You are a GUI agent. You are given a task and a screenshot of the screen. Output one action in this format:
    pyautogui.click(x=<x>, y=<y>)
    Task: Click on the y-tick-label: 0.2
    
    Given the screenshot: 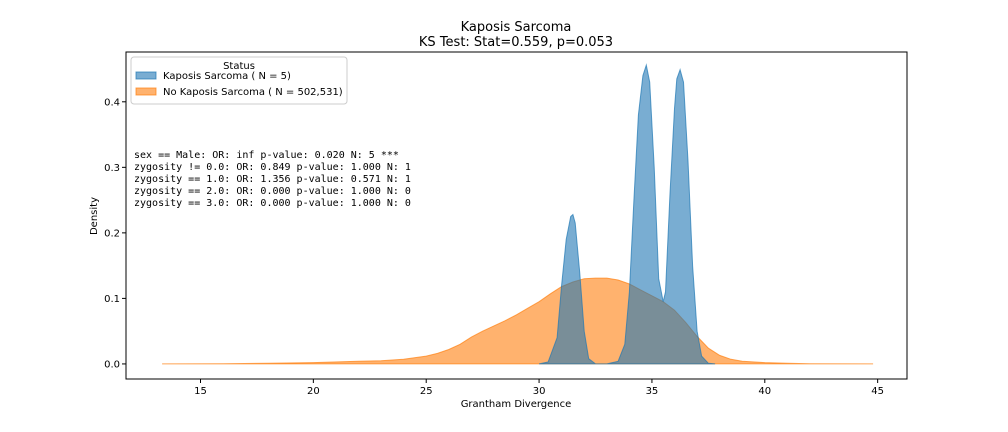 What is the action you would take?
    pyautogui.click(x=112, y=233)
    